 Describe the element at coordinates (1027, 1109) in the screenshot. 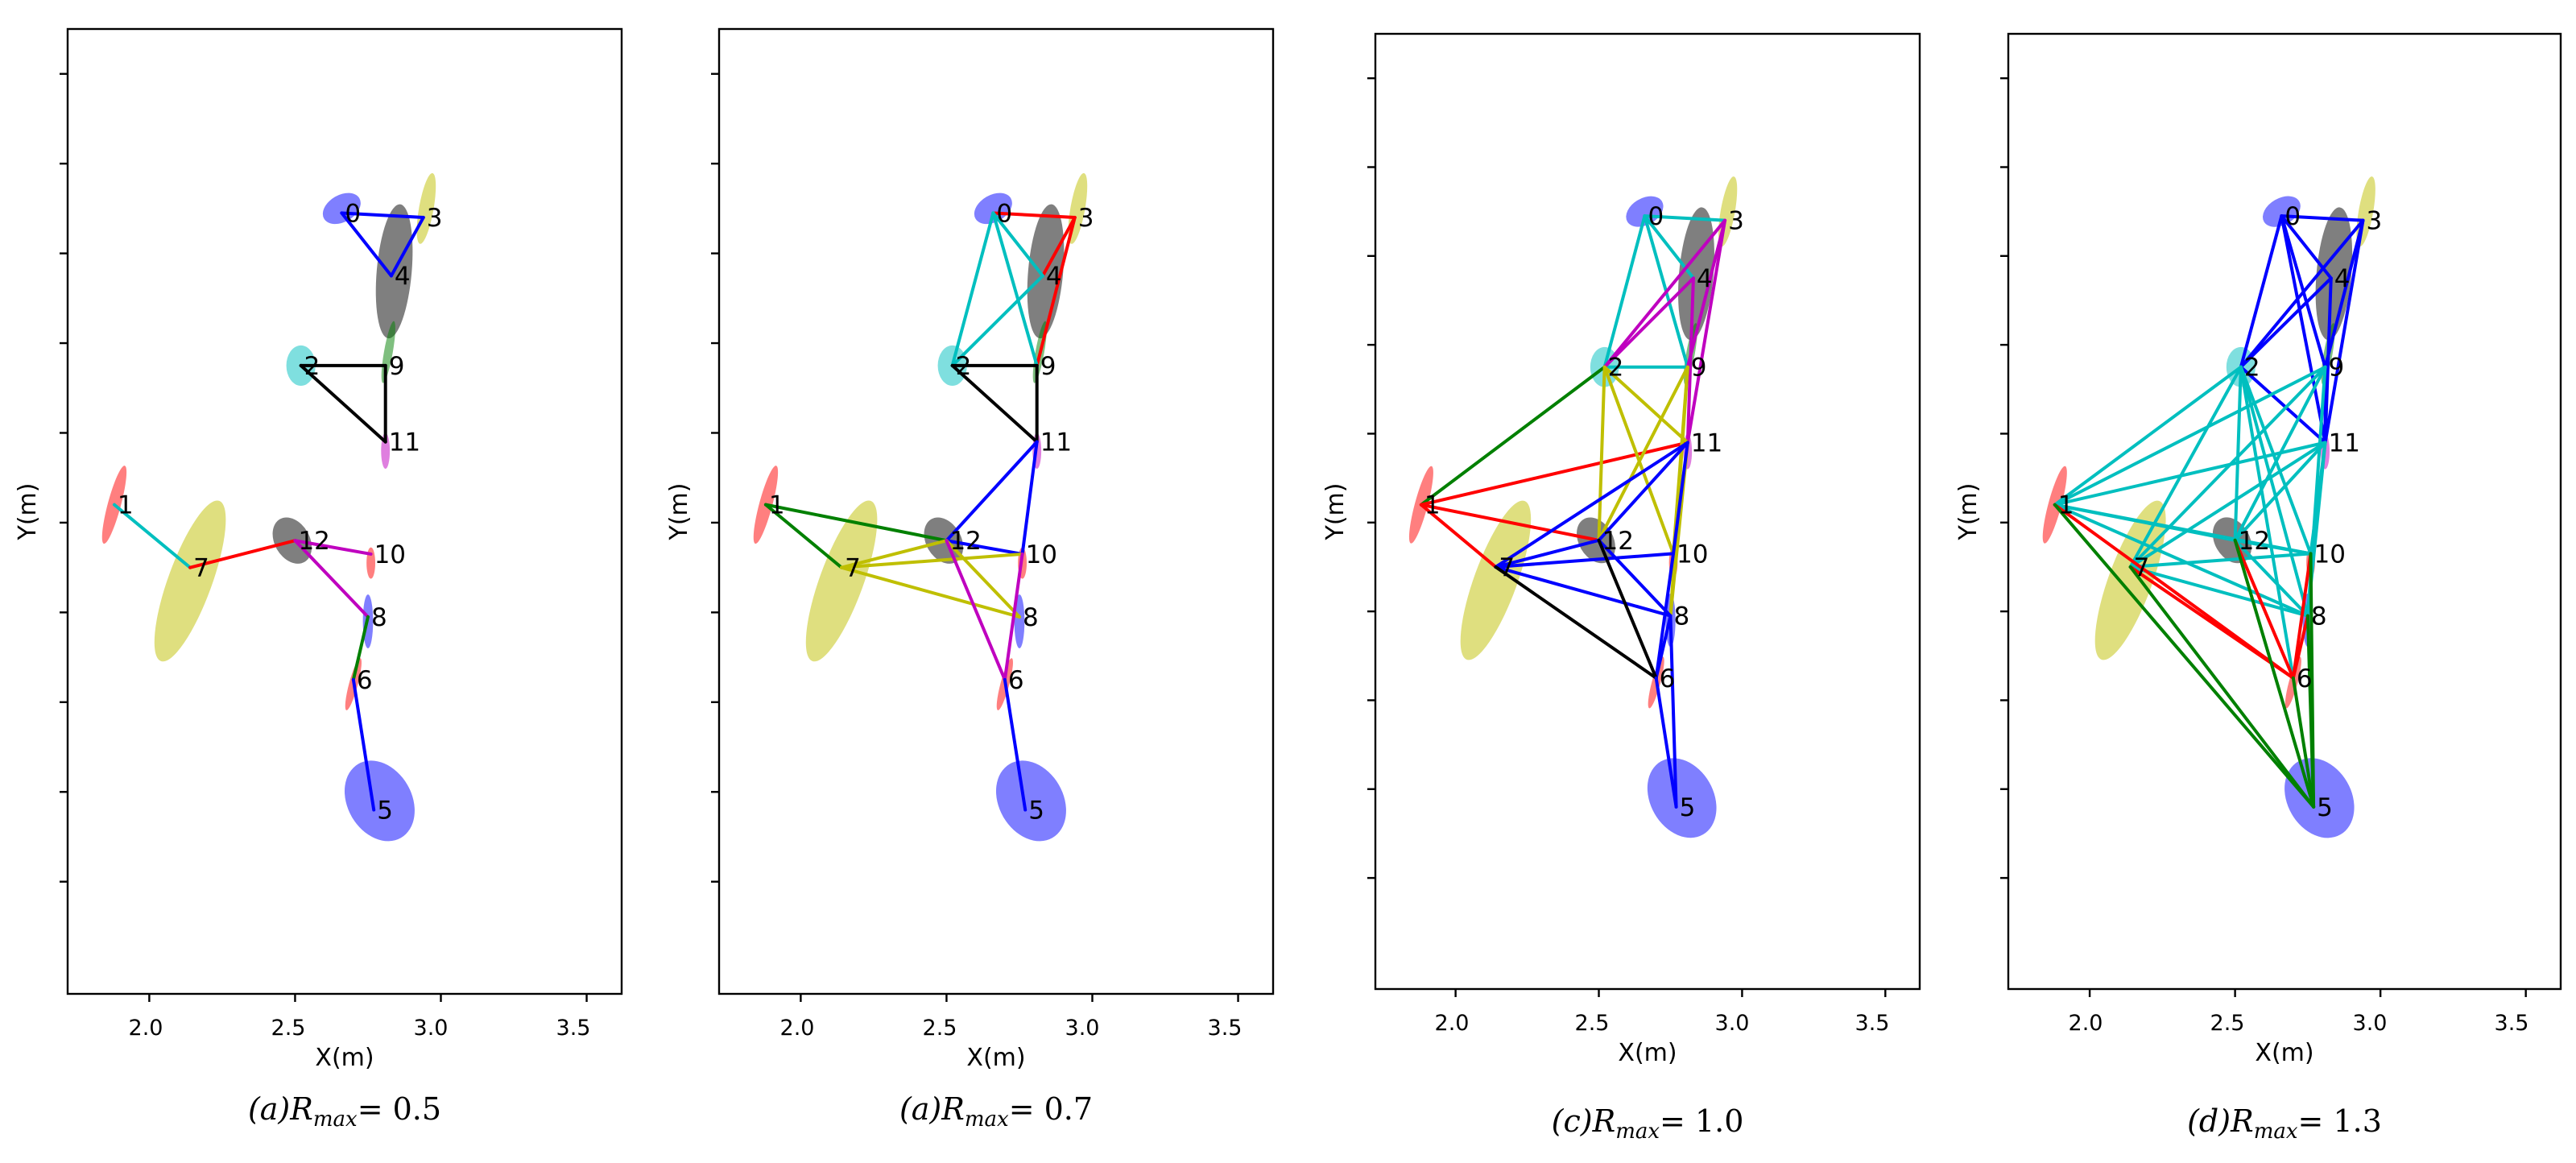

I see `caption-eq: =` at that location.